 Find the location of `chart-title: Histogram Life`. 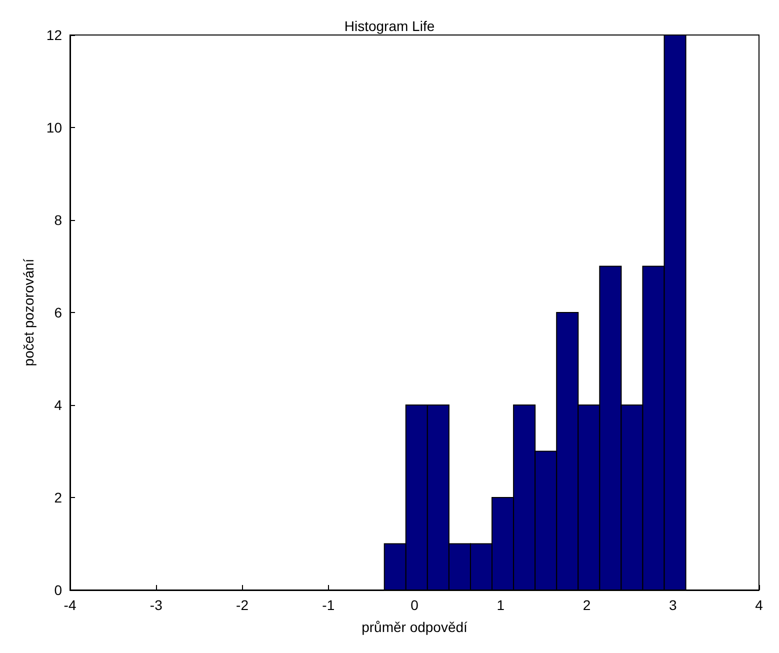

chart-title: Histogram Life is located at coordinates (389, 26).